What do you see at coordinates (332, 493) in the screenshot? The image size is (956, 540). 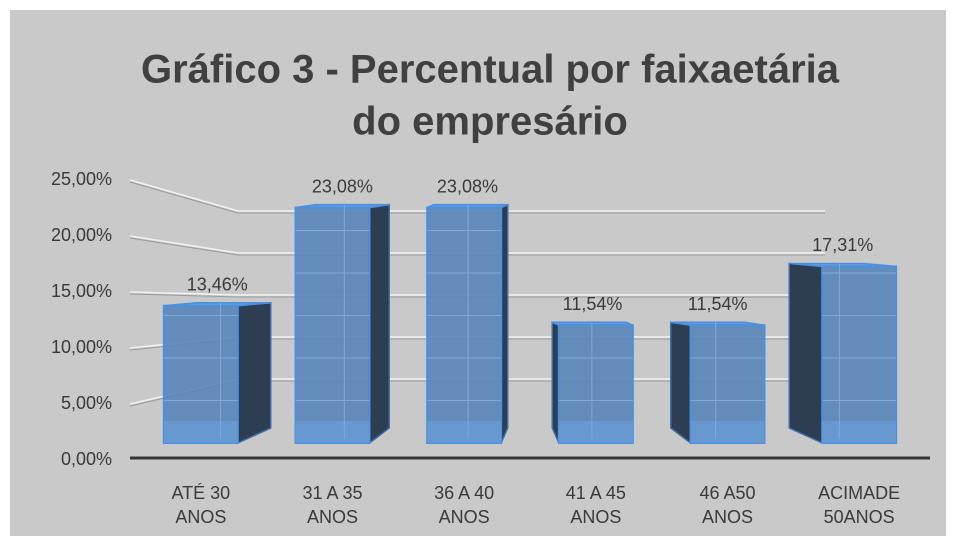 I see `x-tick-label: 31 A 35` at bounding box center [332, 493].